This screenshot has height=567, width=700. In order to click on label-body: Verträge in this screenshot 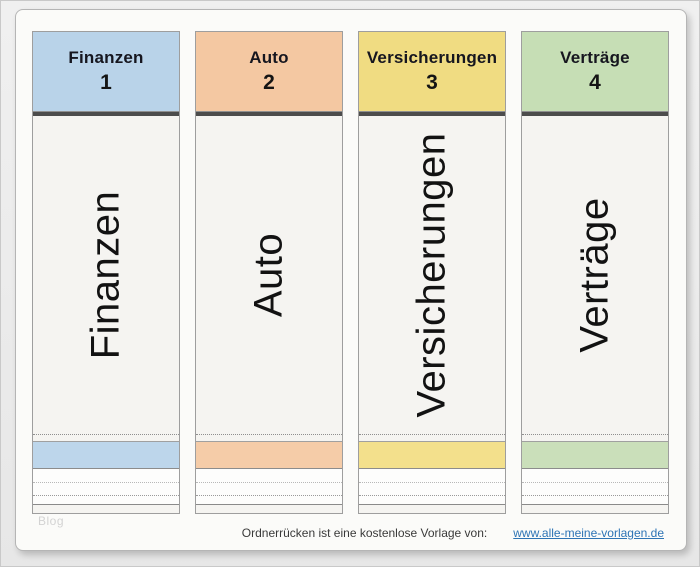, I will do `click(595, 275)`.